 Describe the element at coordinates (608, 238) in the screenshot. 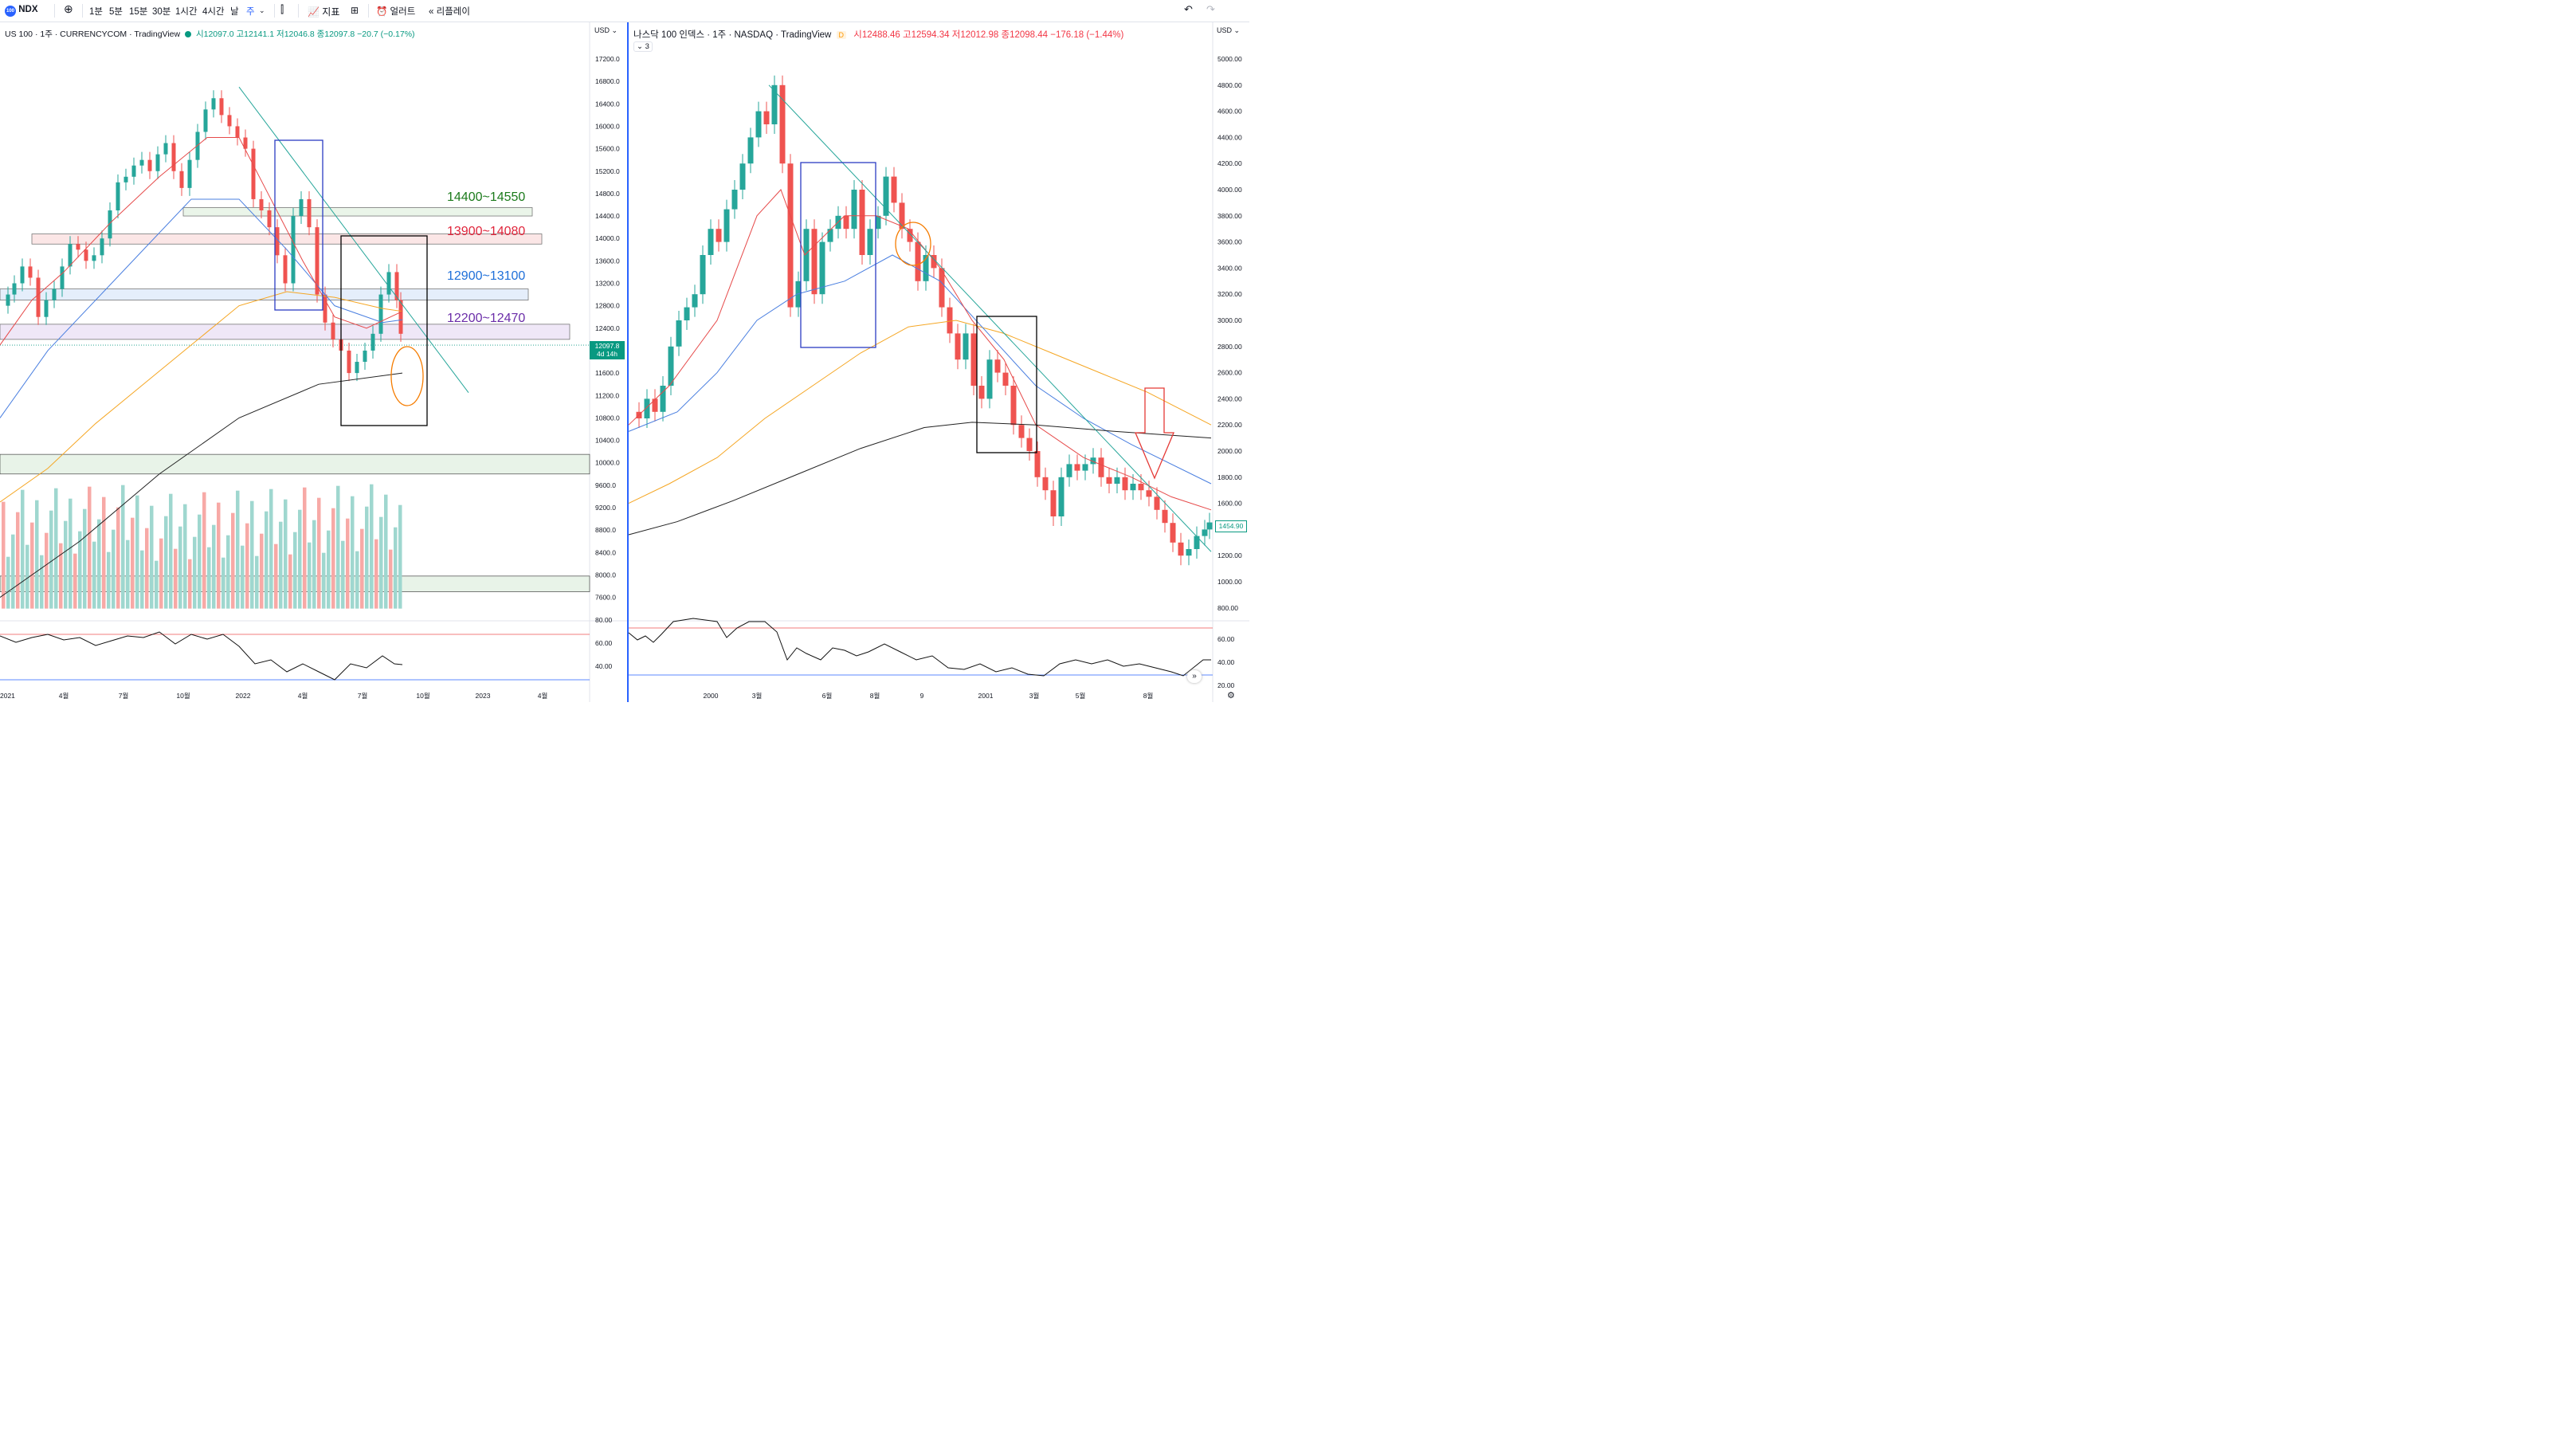

I see `left-y-tick: 14000.0` at that location.